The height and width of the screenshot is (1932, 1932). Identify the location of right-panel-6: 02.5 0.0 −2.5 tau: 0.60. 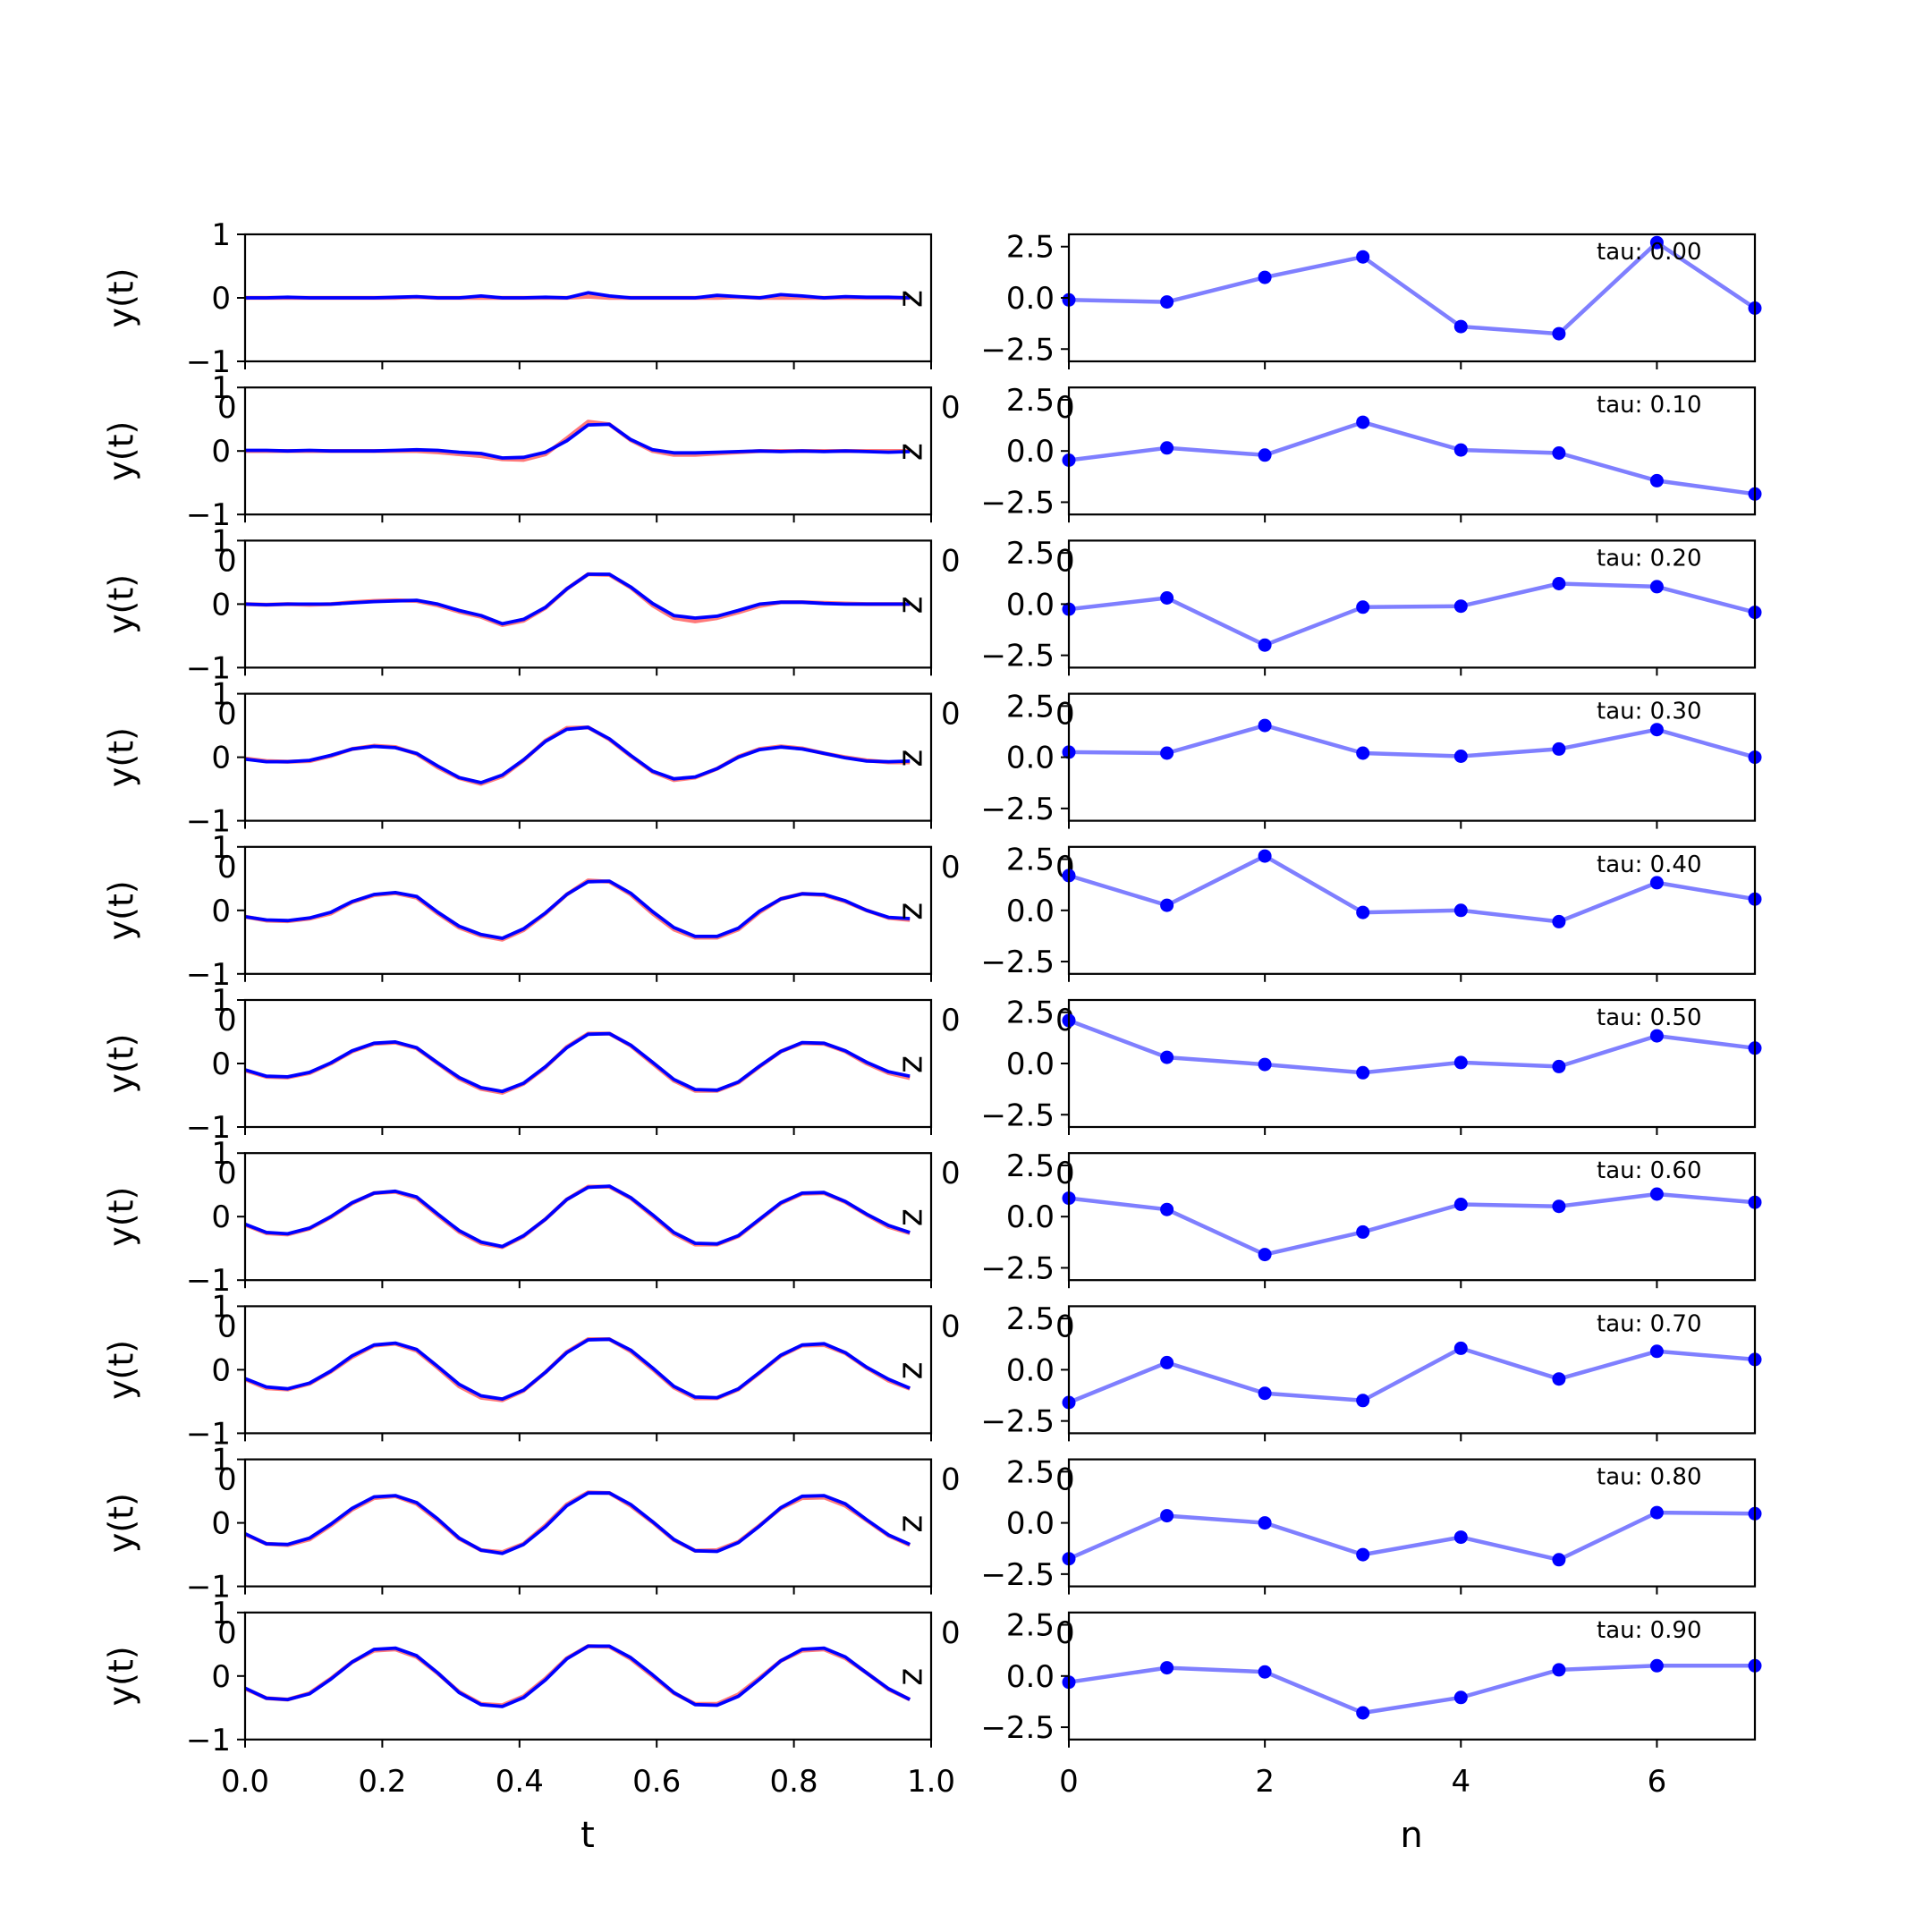
(1371, 1218).